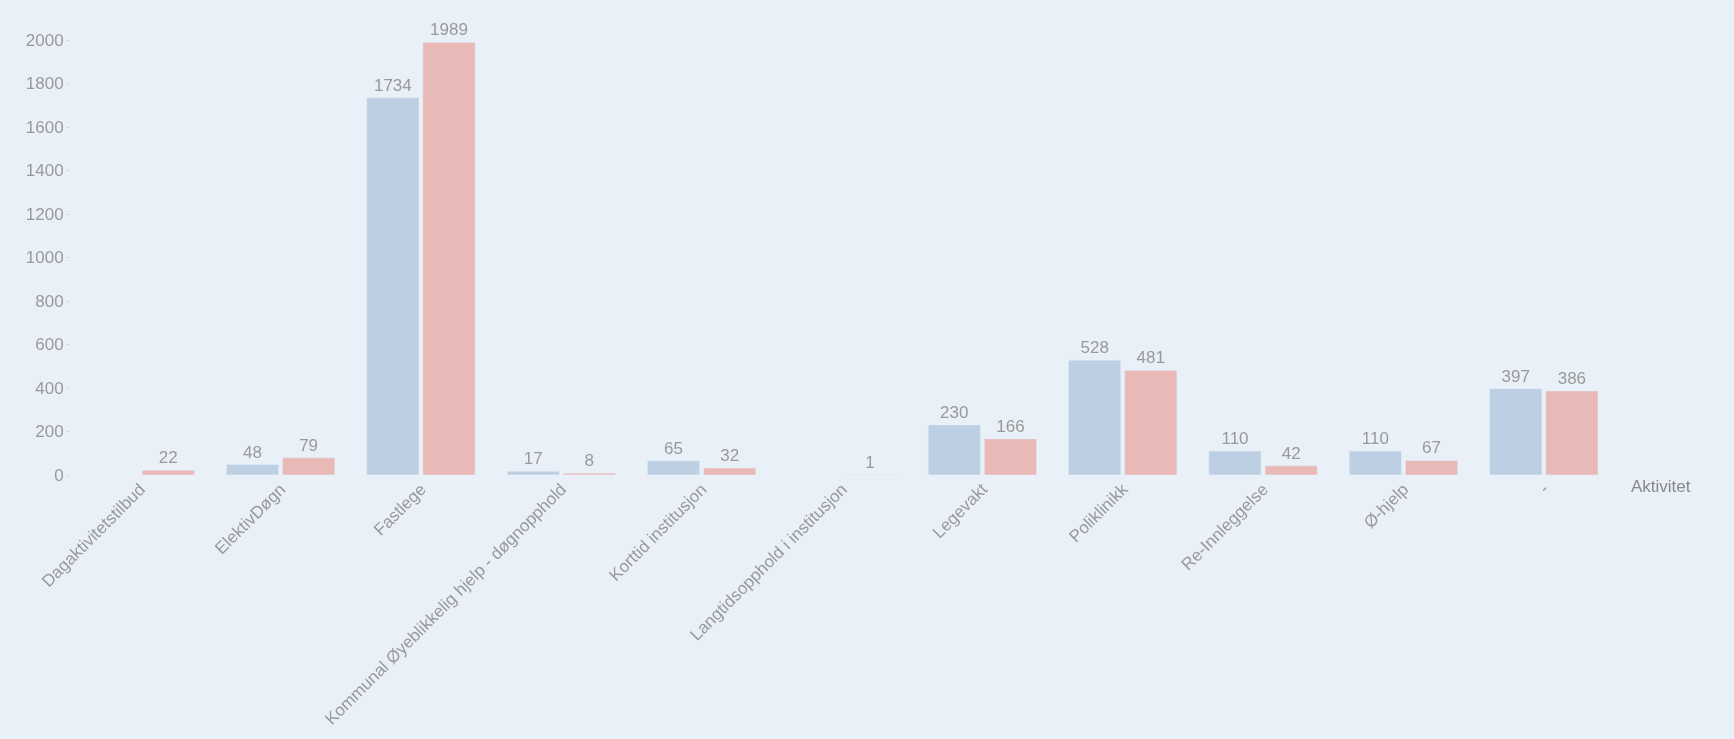 Image resolution: width=1734 pixels, height=739 pixels. Describe the element at coordinates (44, 84) in the screenshot. I see `y-tick-label: 1800` at that location.